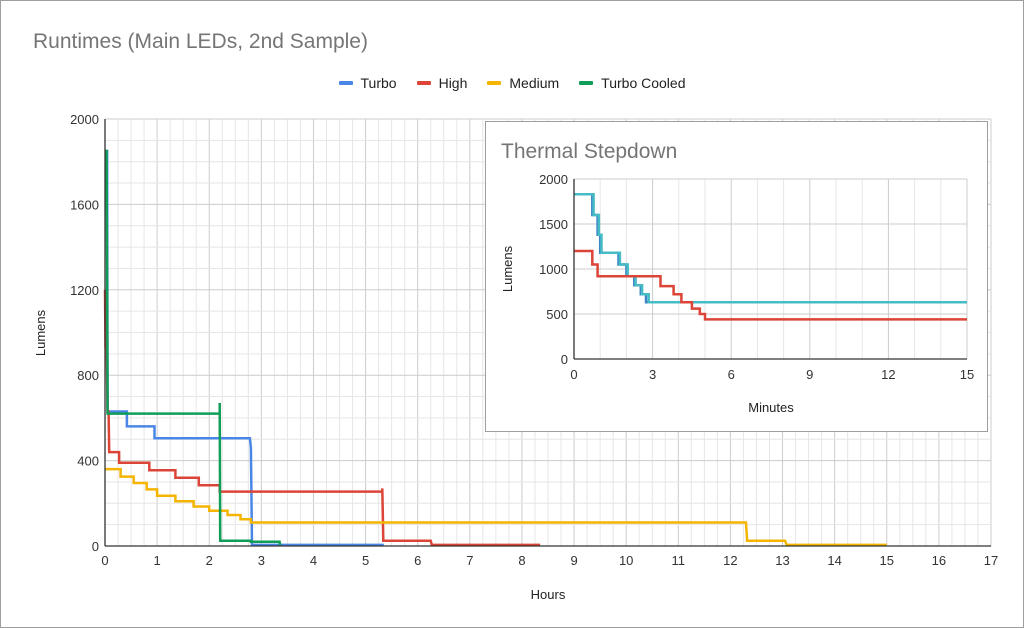 This screenshot has height=628, width=1024. What do you see at coordinates (84, 204) in the screenshot?
I see `y-tick-label: 1600` at bounding box center [84, 204].